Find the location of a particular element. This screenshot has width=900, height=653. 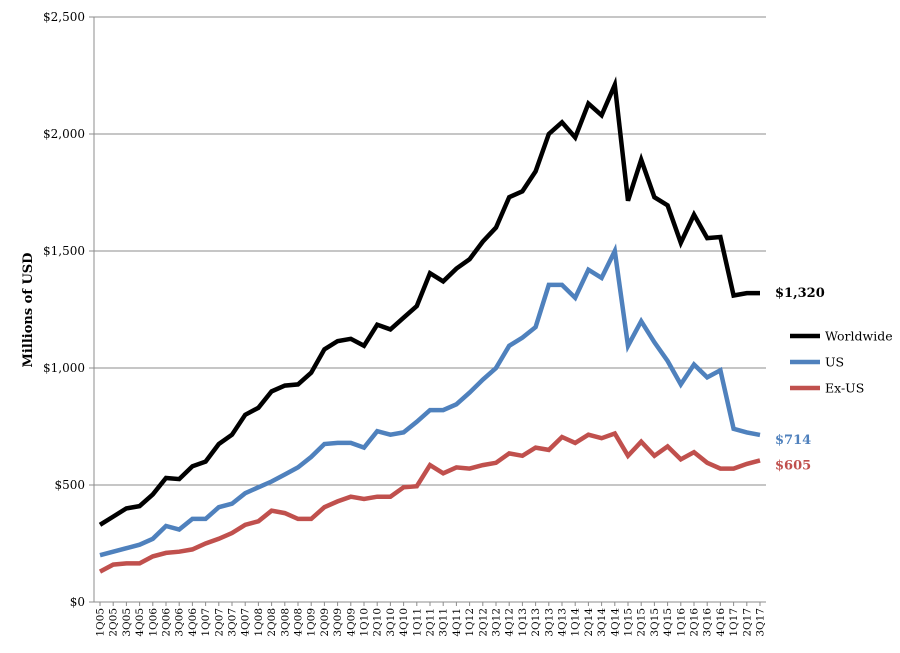

x-tick-label: 4Q05 is located at coordinates (140, 622).